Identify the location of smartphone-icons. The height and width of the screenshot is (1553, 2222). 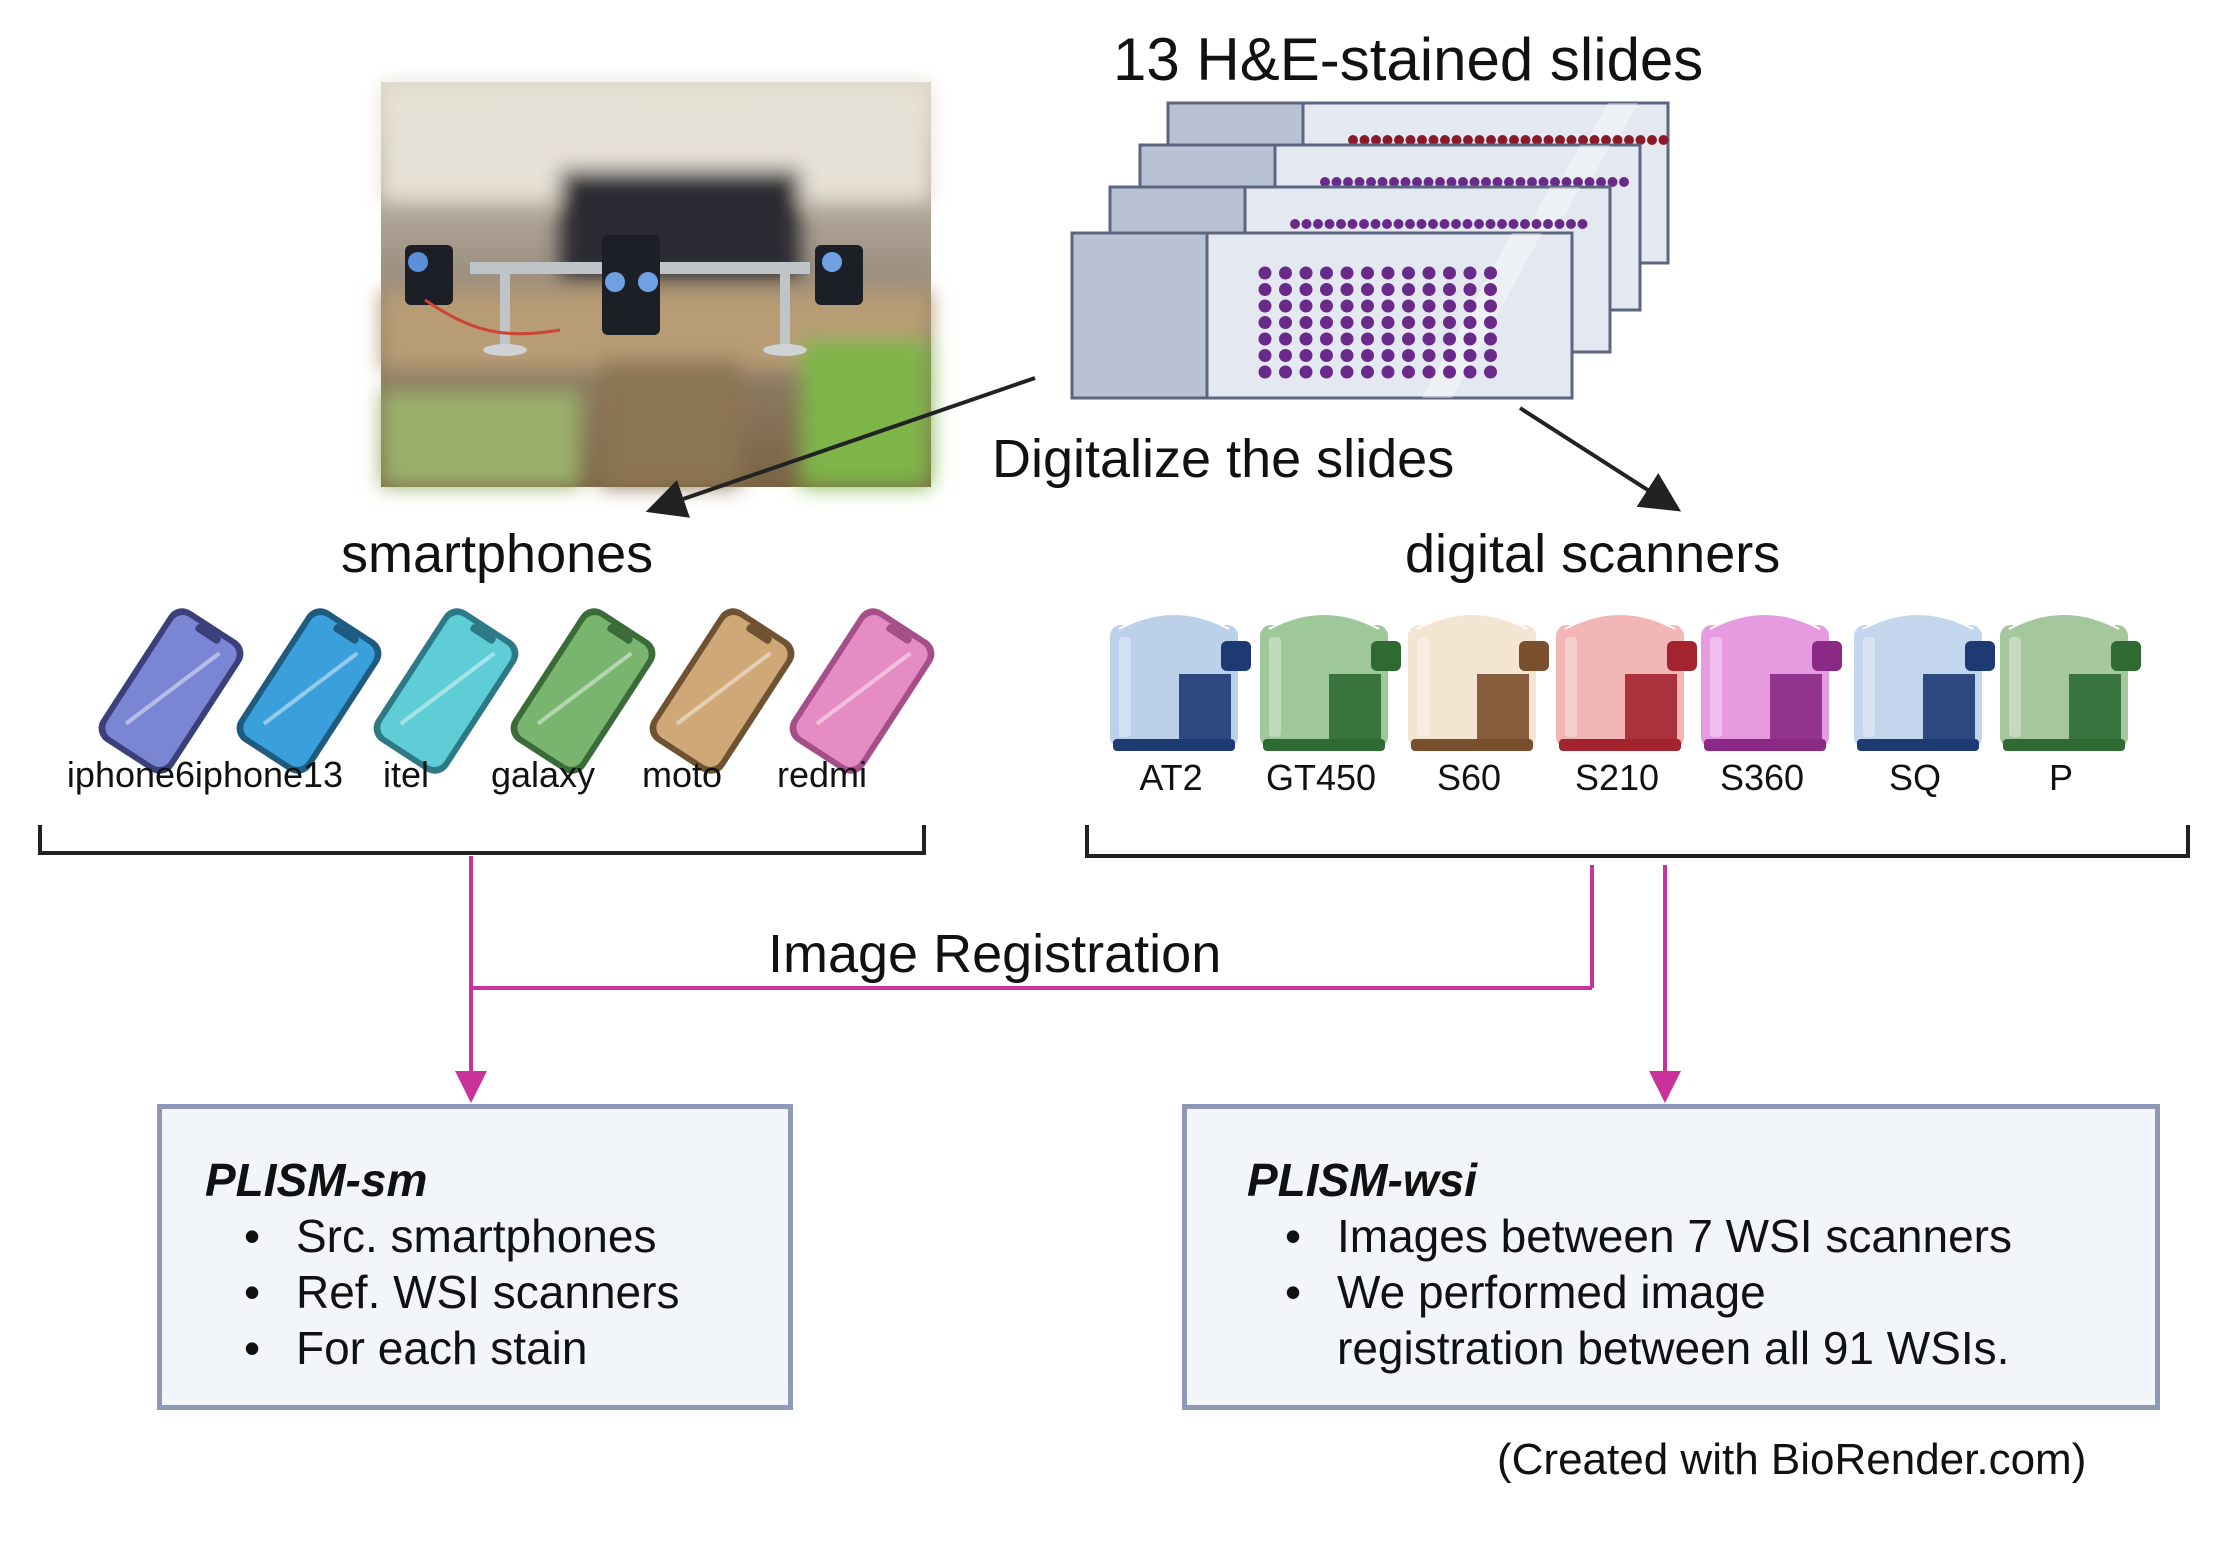
(516, 691).